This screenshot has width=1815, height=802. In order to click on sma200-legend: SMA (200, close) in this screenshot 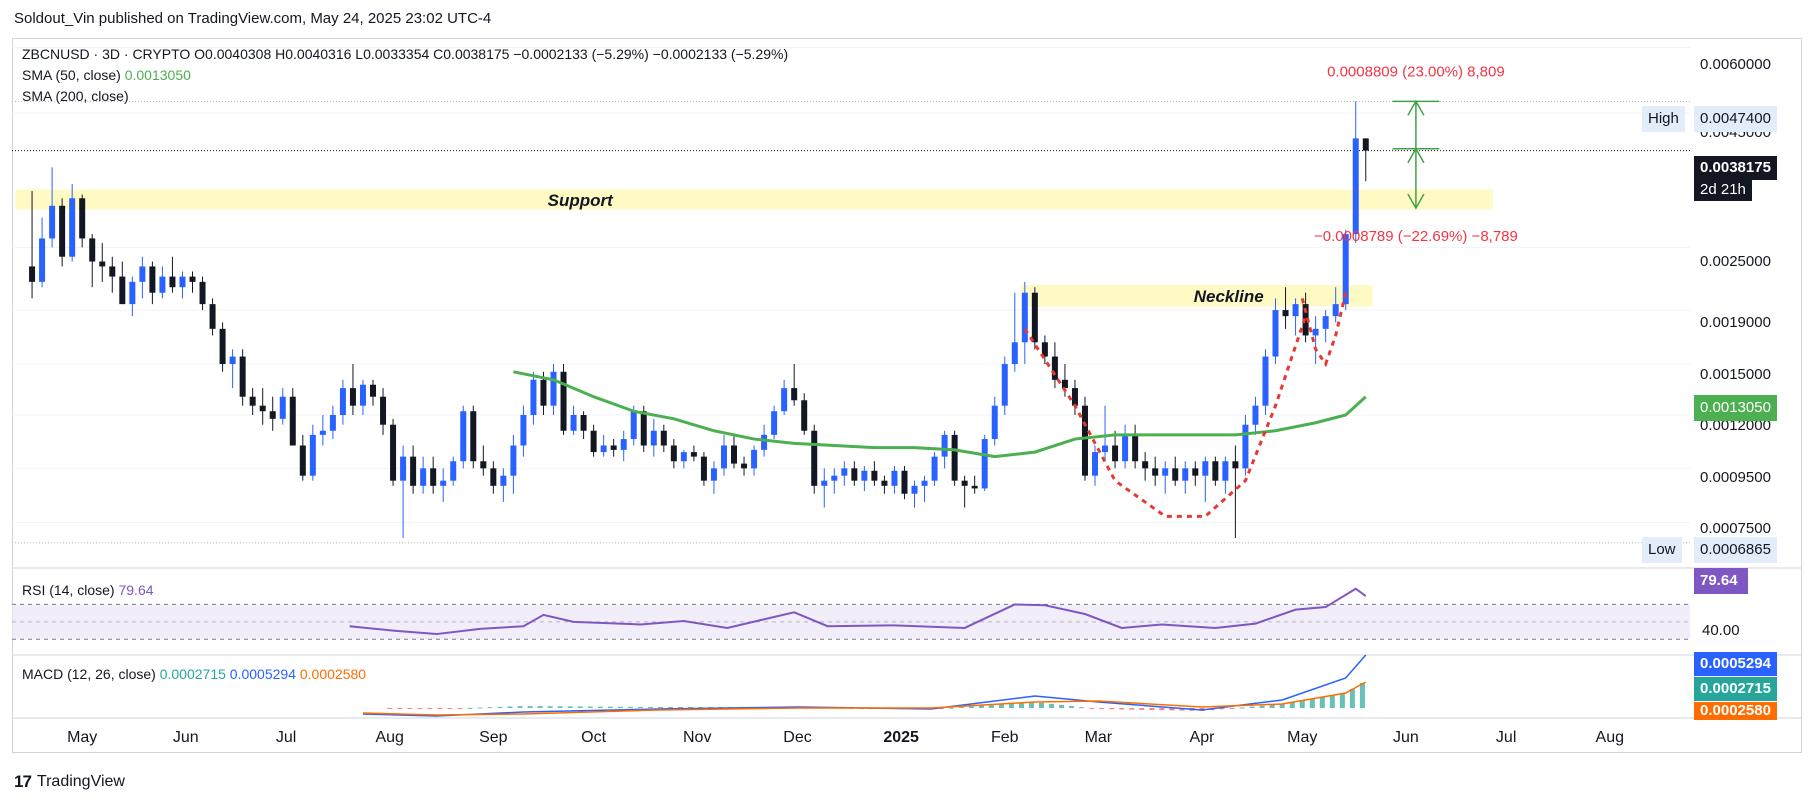, I will do `click(75, 96)`.